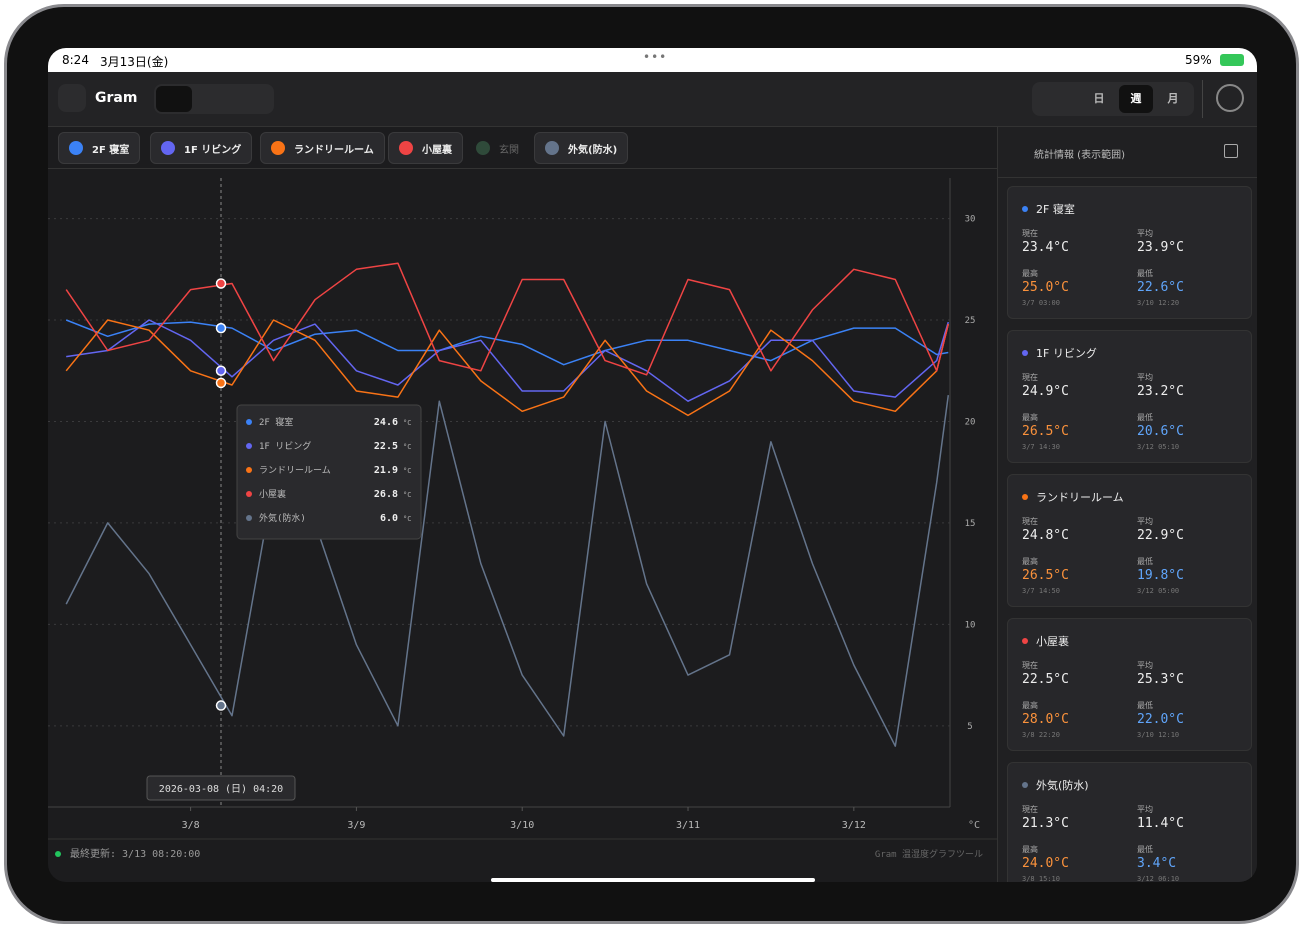  What do you see at coordinates (1160, 247) in the screenshot?
I see `value-avg: 23.9°C` at bounding box center [1160, 247].